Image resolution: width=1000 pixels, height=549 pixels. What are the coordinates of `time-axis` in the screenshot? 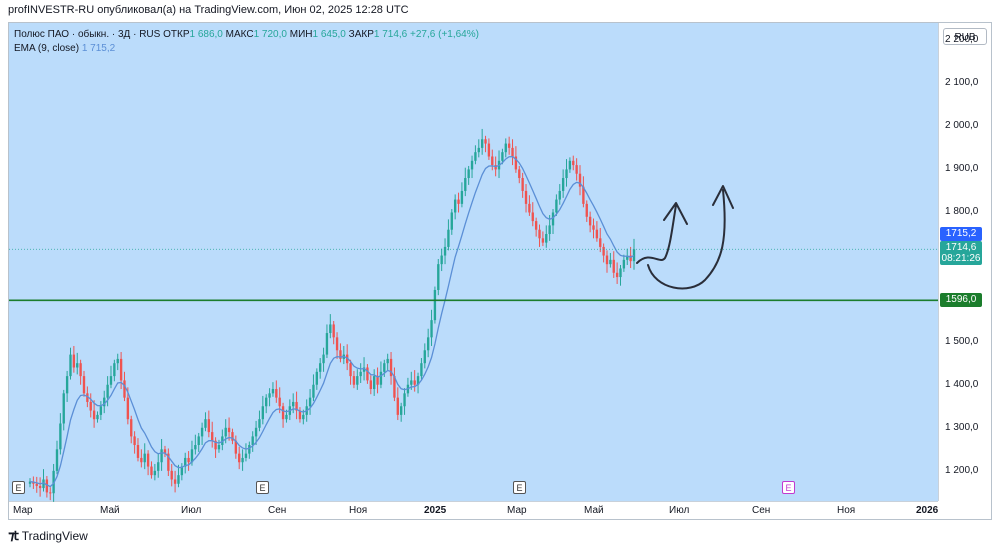 It's located at (473, 510).